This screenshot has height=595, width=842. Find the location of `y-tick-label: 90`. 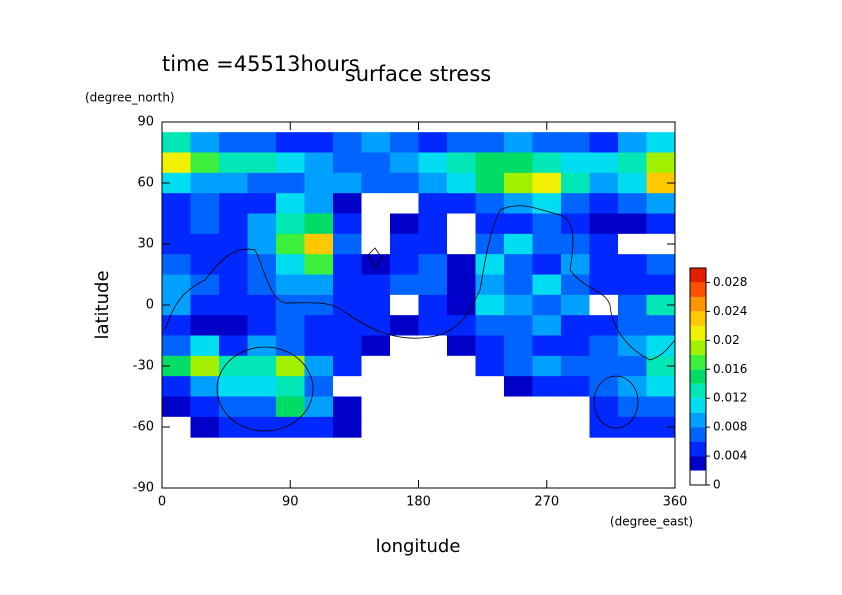

y-tick-label: 90 is located at coordinates (145, 122).